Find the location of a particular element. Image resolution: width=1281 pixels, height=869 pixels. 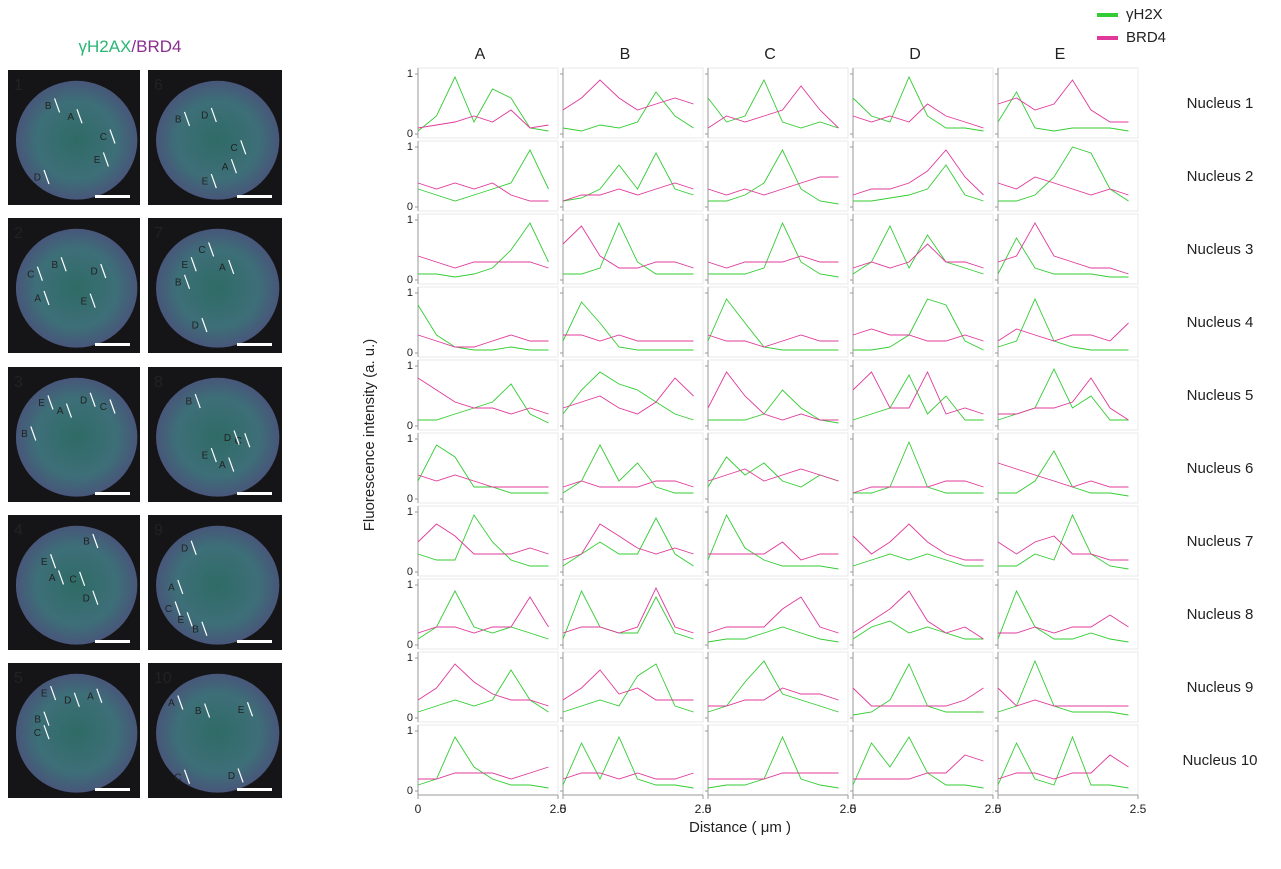

nucleus-number: 3 is located at coordinates (18, 382).